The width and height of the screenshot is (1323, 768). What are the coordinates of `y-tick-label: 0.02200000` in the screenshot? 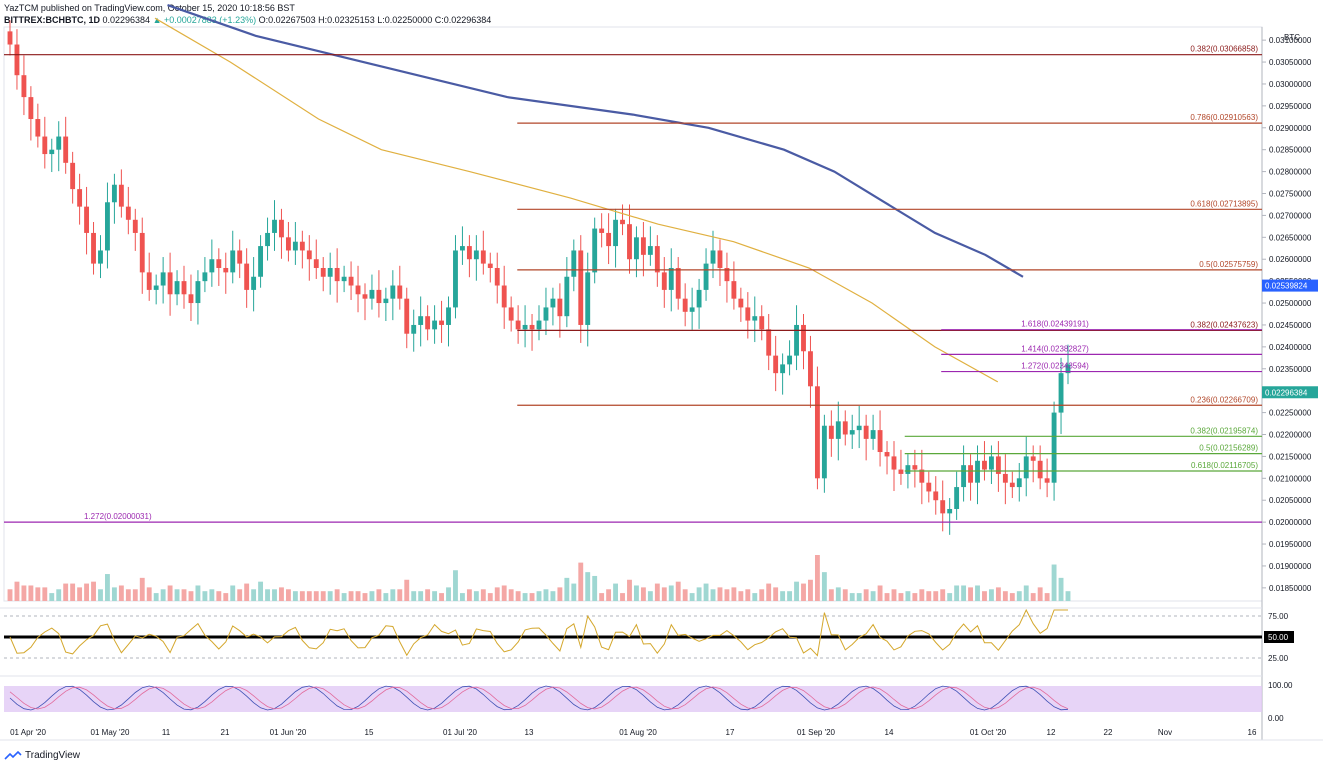 It's located at (1290, 434).